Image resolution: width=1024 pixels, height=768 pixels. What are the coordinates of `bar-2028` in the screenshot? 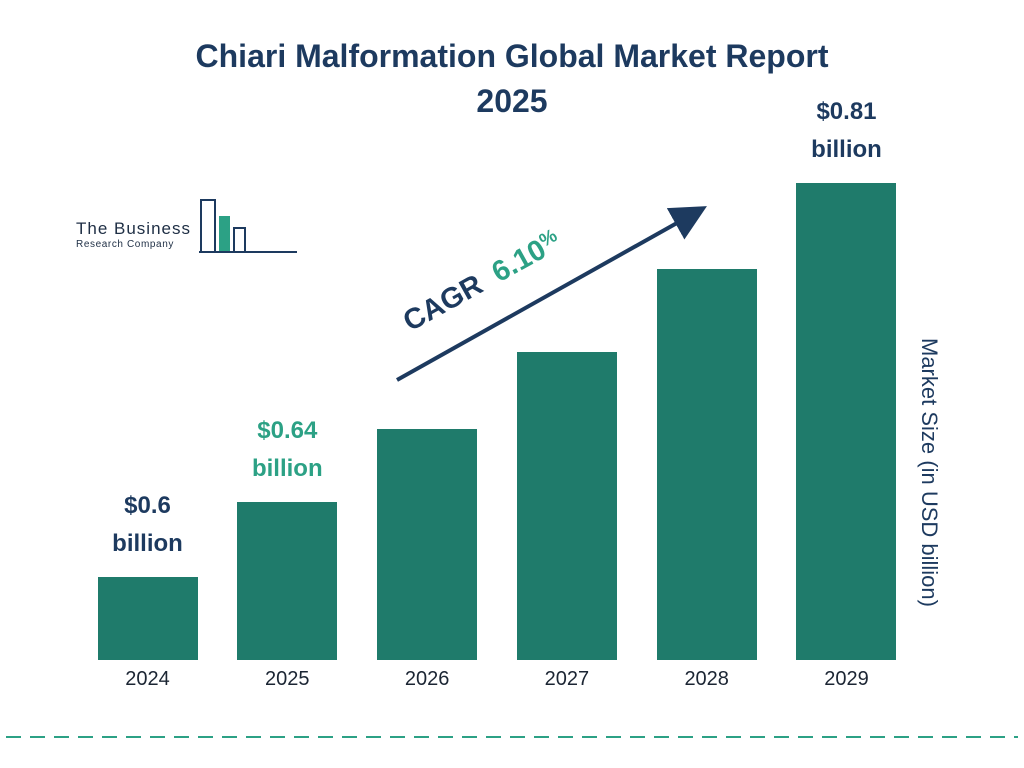 It's located at (706, 464).